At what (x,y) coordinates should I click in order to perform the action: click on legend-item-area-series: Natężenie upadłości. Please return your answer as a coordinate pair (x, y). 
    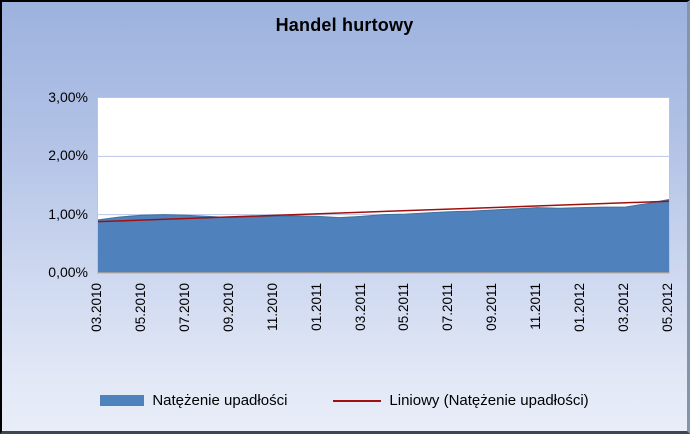
    Looking at the image, I should click on (193, 400).